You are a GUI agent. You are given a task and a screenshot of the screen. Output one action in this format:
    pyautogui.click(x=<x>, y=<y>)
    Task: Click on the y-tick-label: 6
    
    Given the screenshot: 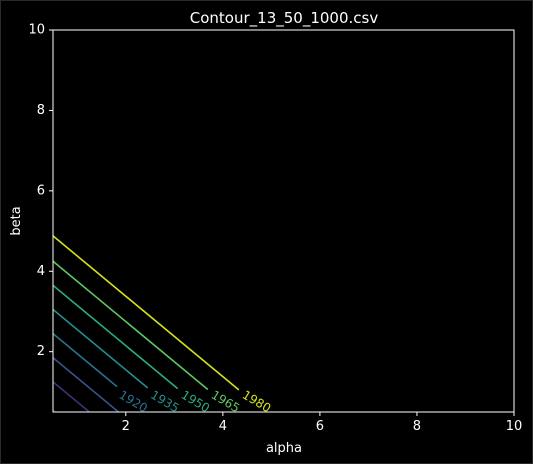 What is the action you would take?
    pyautogui.click(x=41, y=190)
    